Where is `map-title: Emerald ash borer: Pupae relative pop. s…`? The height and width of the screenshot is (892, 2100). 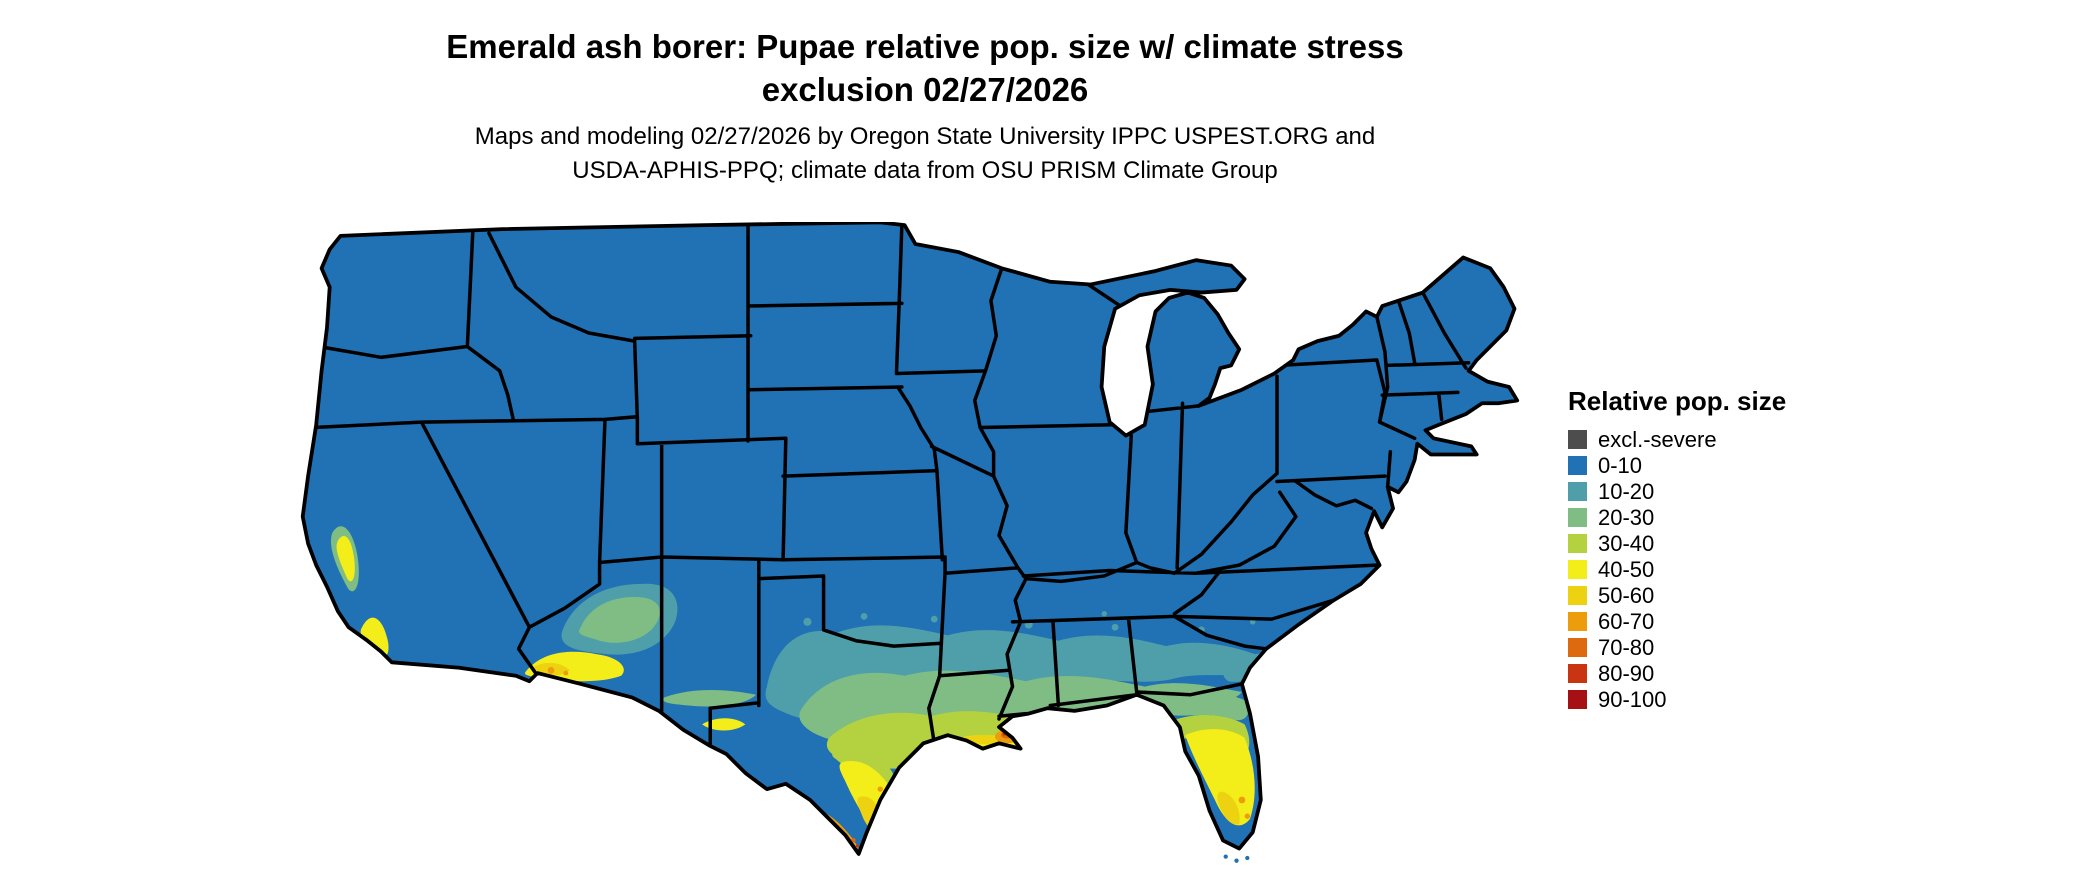
map-title: Emerald ash borer: Pupae relative pop. s… is located at coordinates (925, 69).